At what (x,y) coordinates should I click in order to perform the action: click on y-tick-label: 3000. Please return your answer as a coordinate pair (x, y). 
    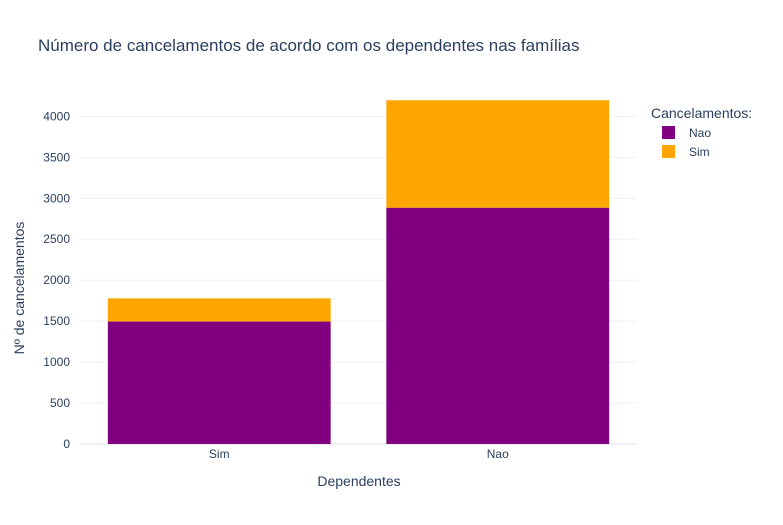
    Looking at the image, I should click on (56, 198).